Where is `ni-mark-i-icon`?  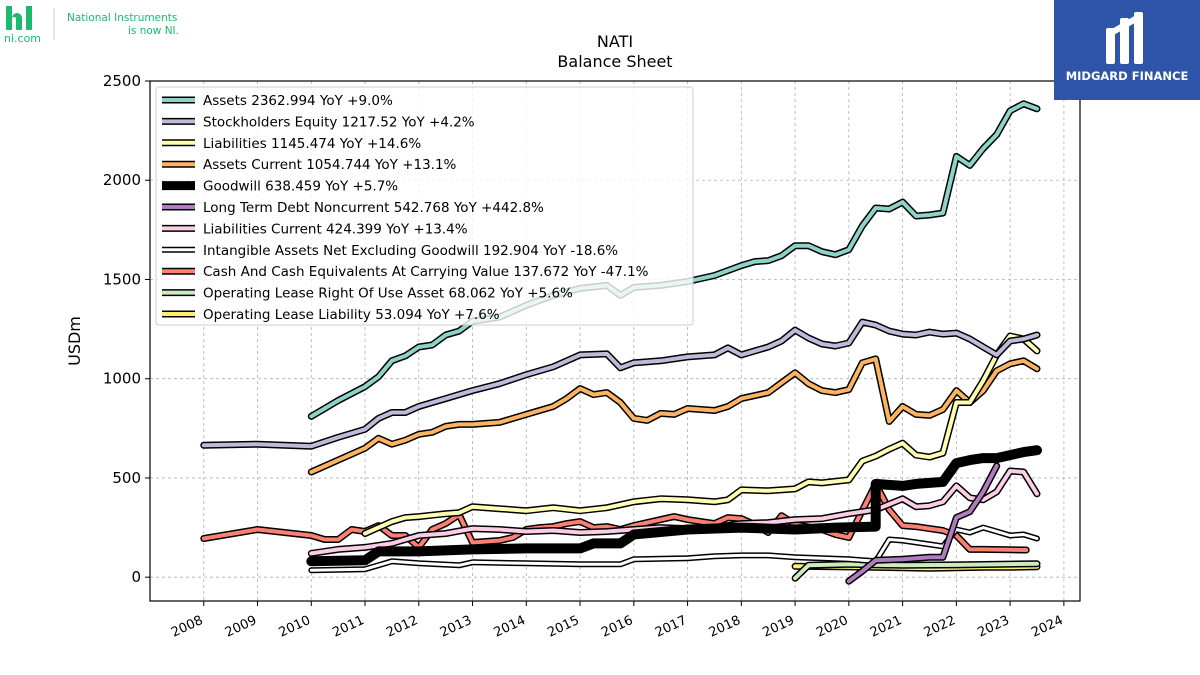
ni-mark-i-icon is located at coordinates (29, 18).